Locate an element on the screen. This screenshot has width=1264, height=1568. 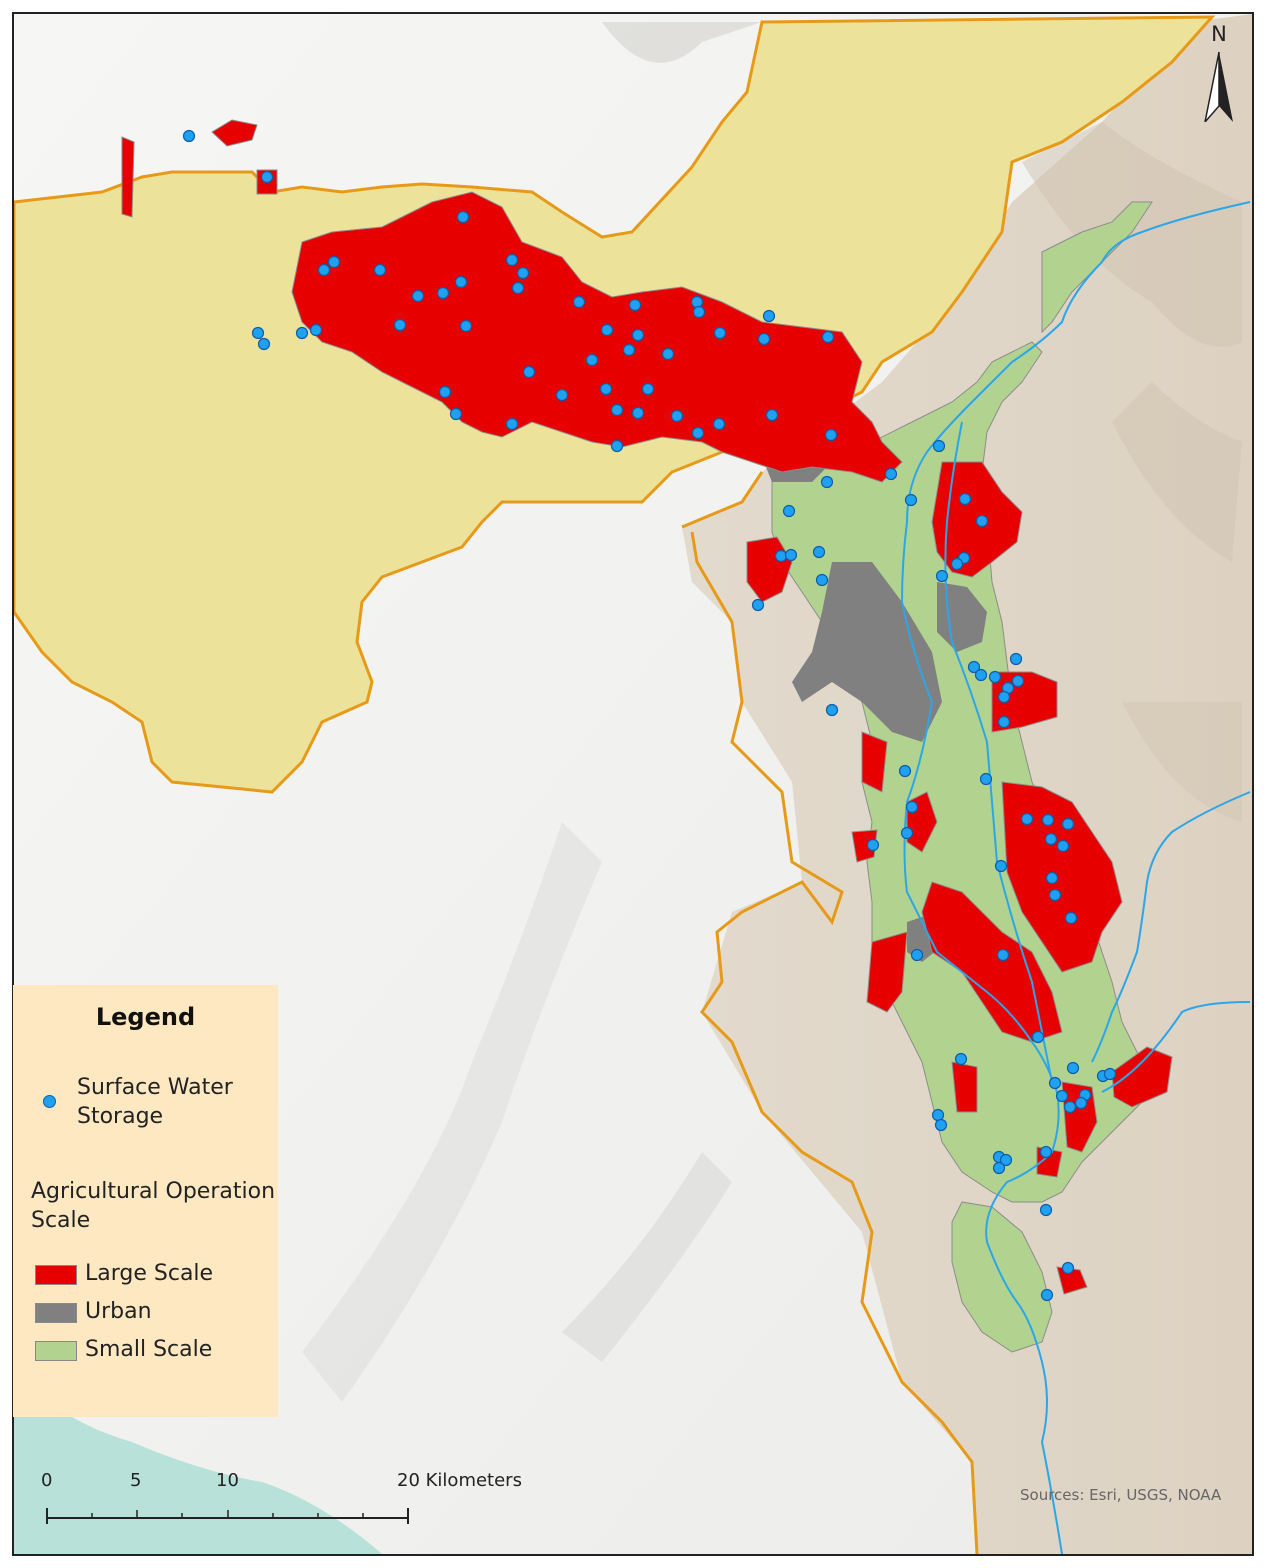
small-scale-swatch is located at coordinates (56, 1351).